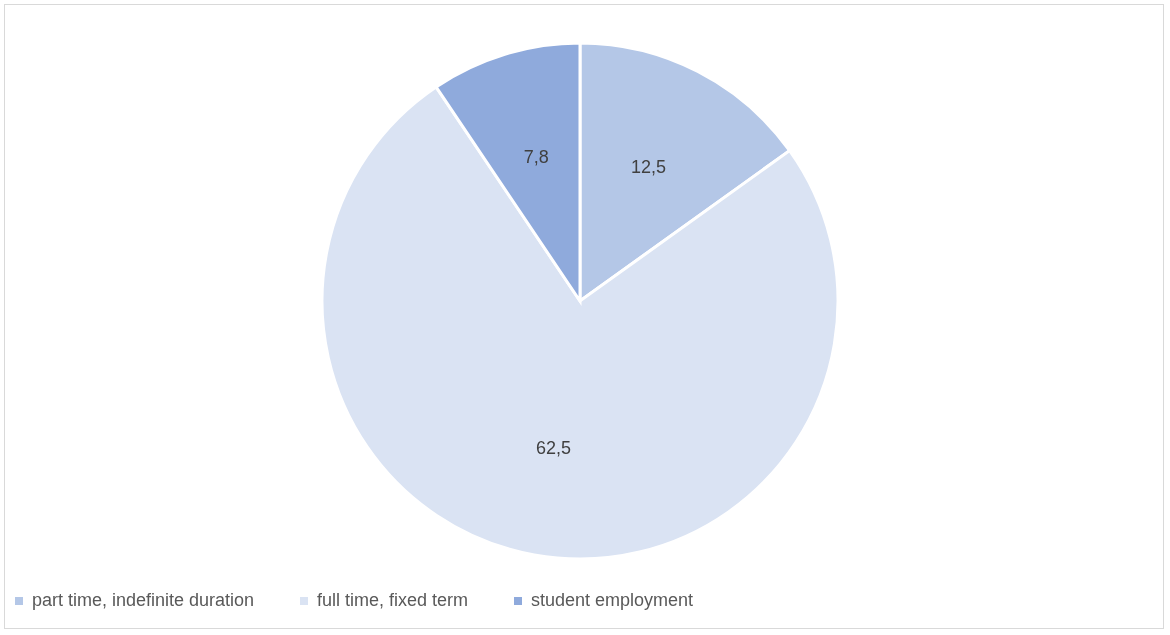 The height and width of the screenshot is (635, 1170). Describe the element at coordinates (553, 447) in the screenshot. I see `data-label: 62,5` at that location.